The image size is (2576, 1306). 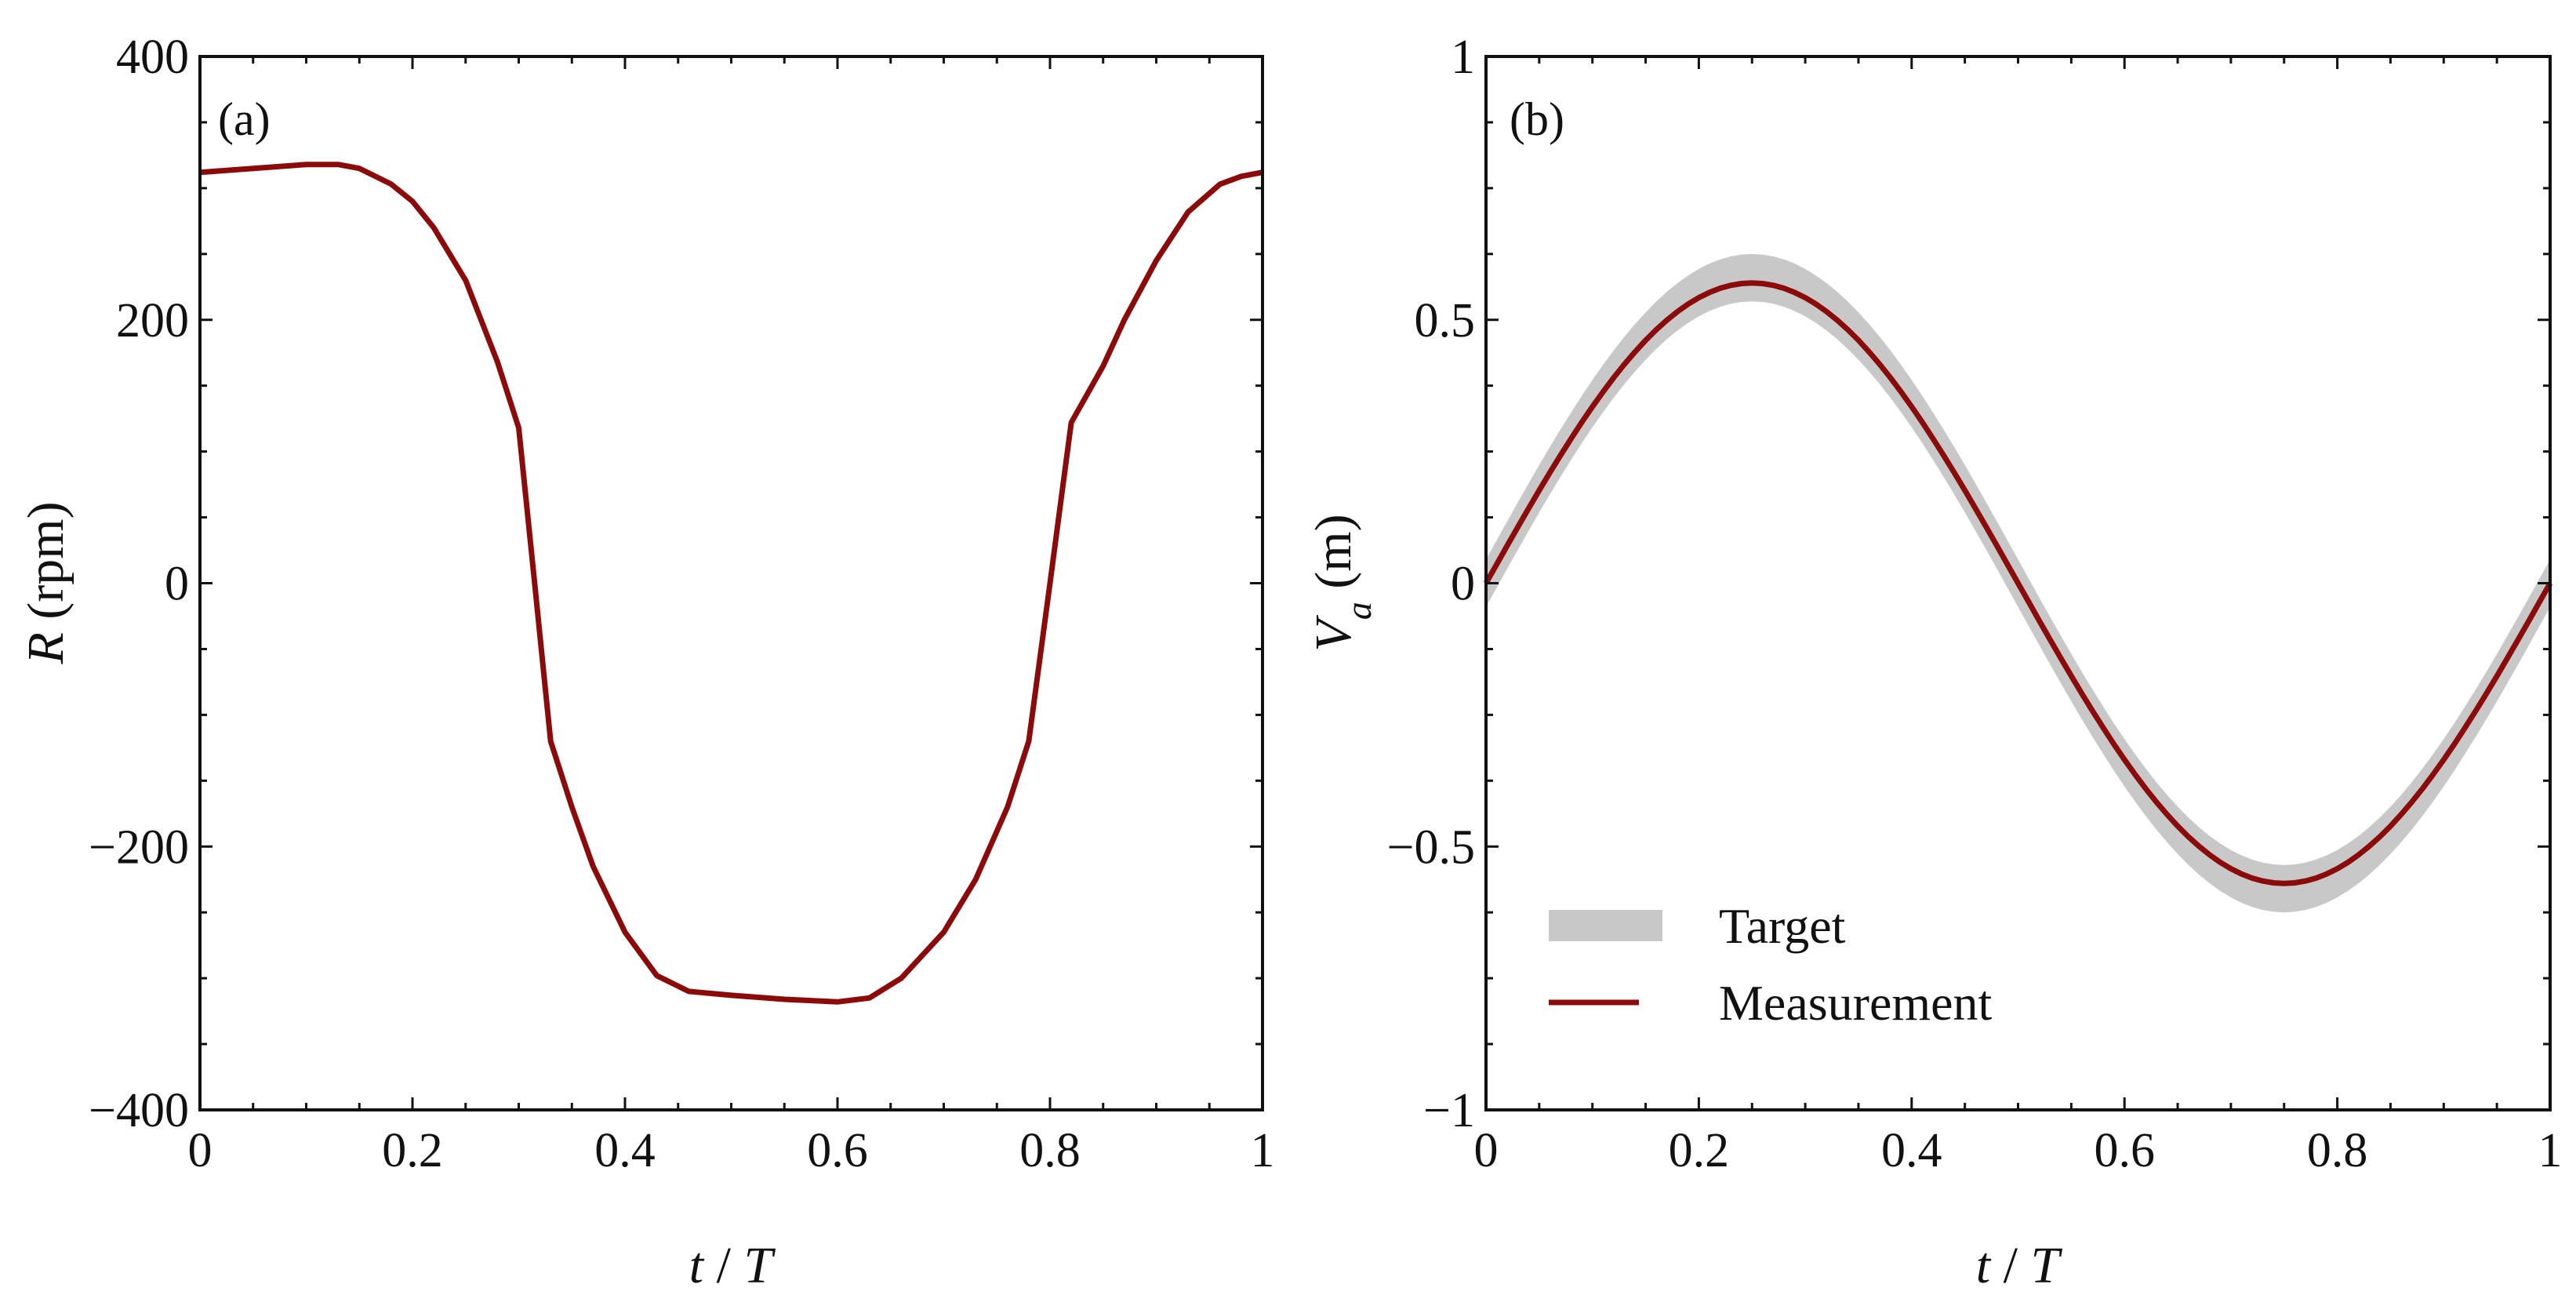 What do you see at coordinates (1431, 847) in the screenshot?
I see `b-y-tick-label: −0.5` at bounding box center [1431, 847].